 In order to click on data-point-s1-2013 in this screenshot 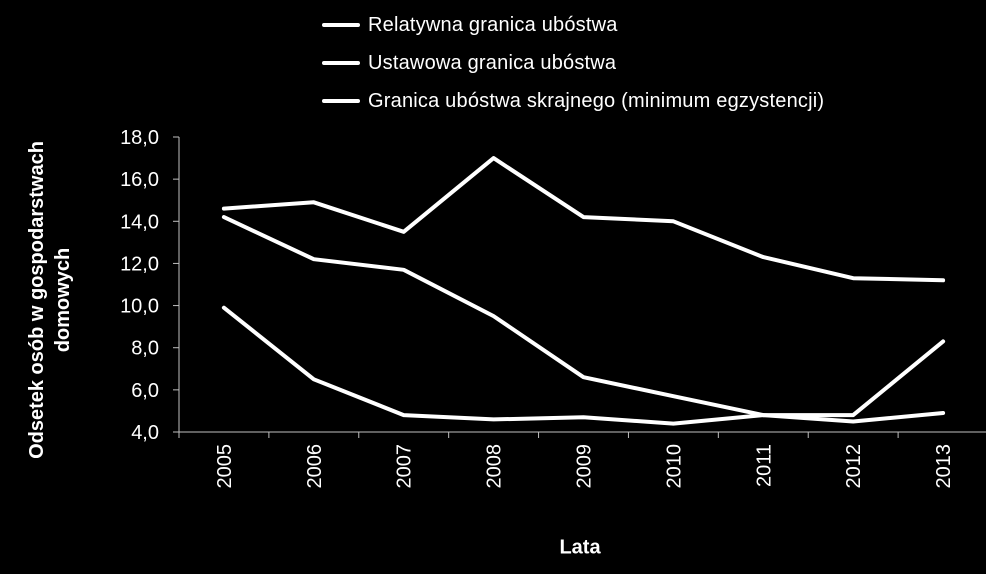, I will do `click(943, 280)`.